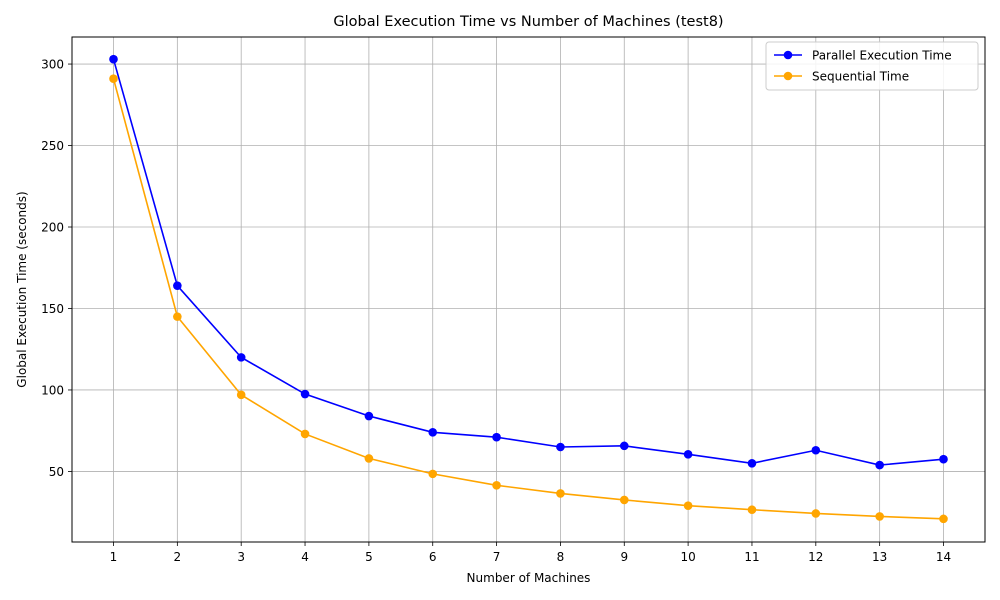 This screenshot has height=600, width=1000. What do you see at coordinates (52, 65) in the screenshot?
I see `y-tick-label: 300` at bounding box center [52, 65].